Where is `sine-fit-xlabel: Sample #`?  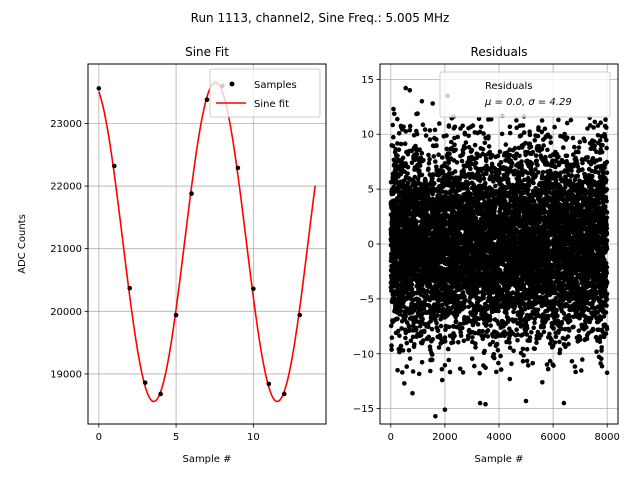
sine-fit-xlabel: Sample # is located at coordinates (206, 459).